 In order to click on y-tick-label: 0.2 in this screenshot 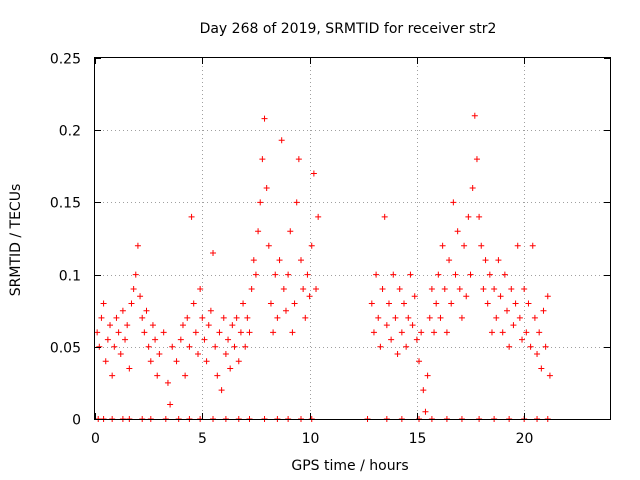, I will do `click(70, 132)`.